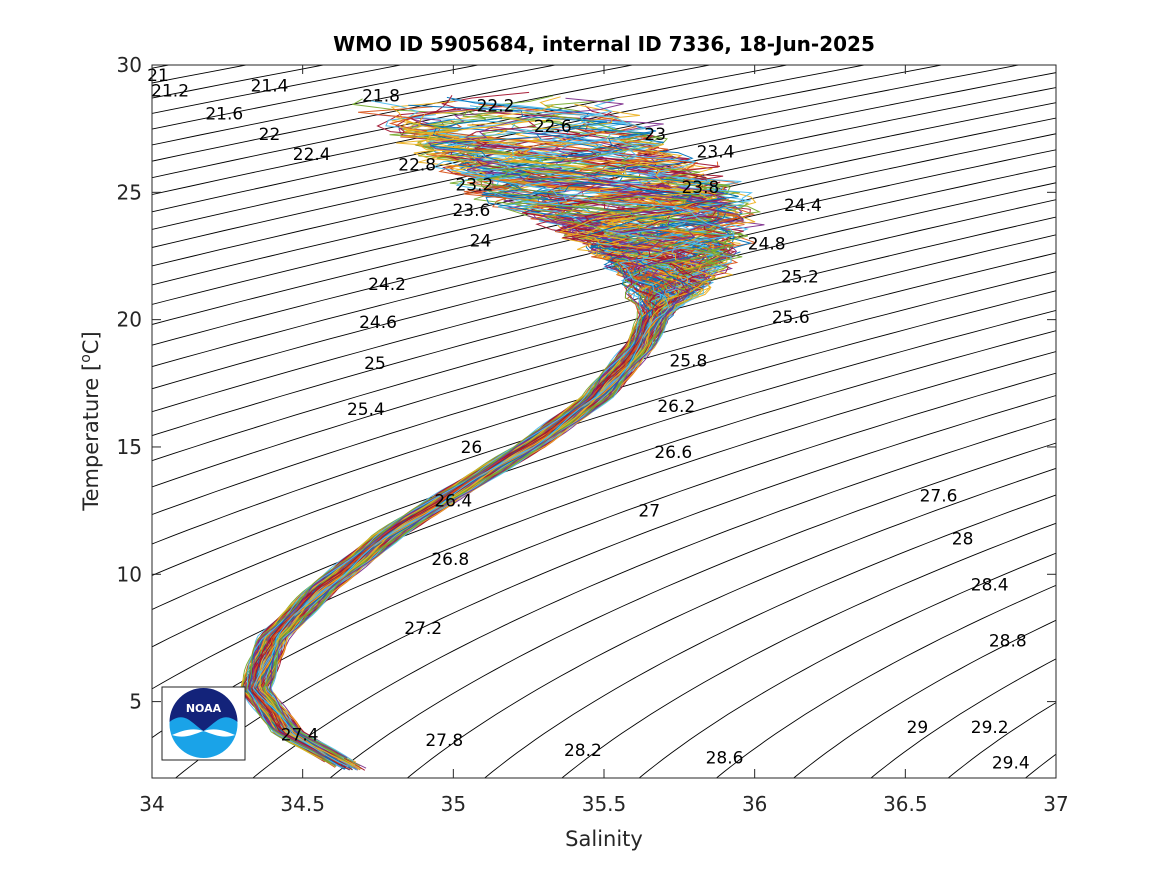 This screenshot has height=875, width=1167. I want to click on density-label: 21.2, so click(170, 92).